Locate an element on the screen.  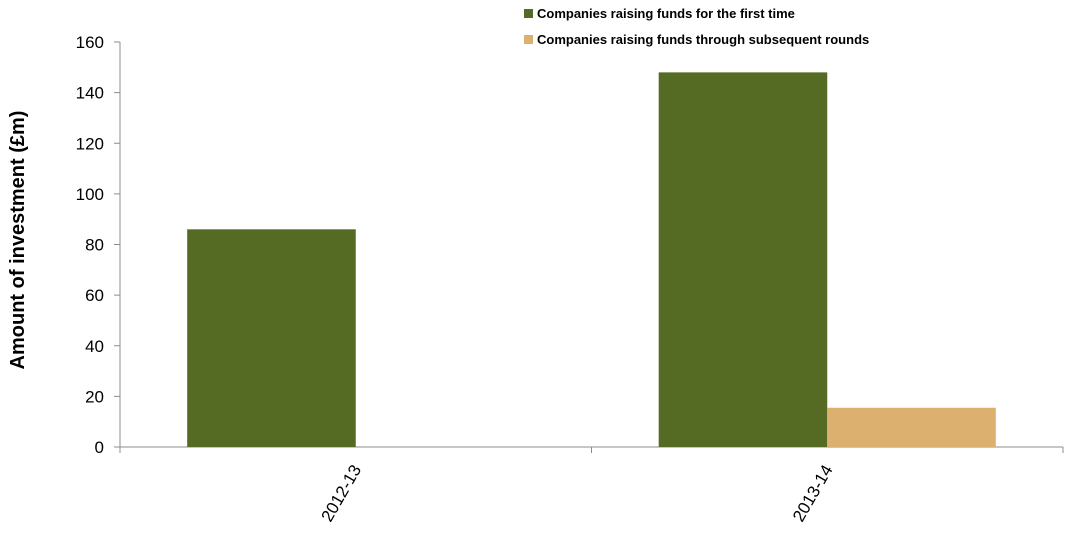
y-tick-label: 160 is located at coordinates (90, 42).